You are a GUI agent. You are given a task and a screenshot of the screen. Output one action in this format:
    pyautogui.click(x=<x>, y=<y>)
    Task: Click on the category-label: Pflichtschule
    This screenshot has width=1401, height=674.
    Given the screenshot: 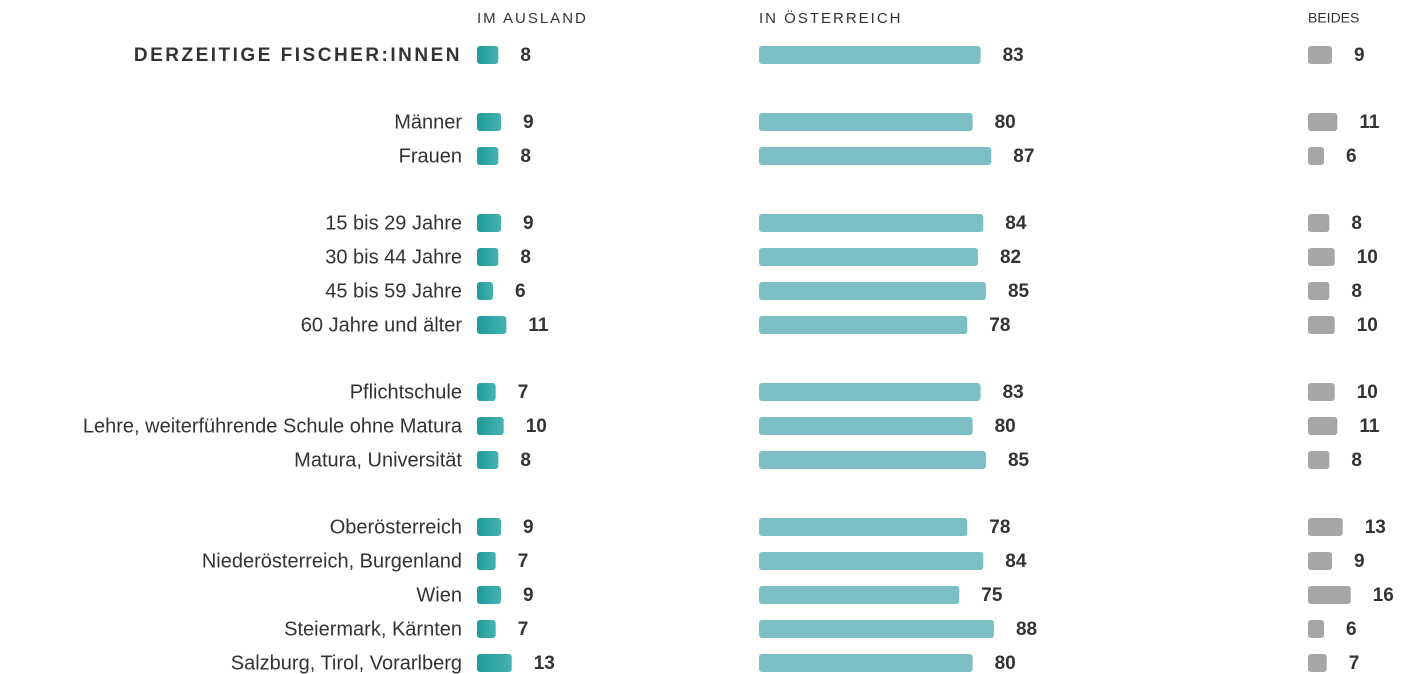 What is the action you would take?
    pyautogui.click(x=406, y=392)
    